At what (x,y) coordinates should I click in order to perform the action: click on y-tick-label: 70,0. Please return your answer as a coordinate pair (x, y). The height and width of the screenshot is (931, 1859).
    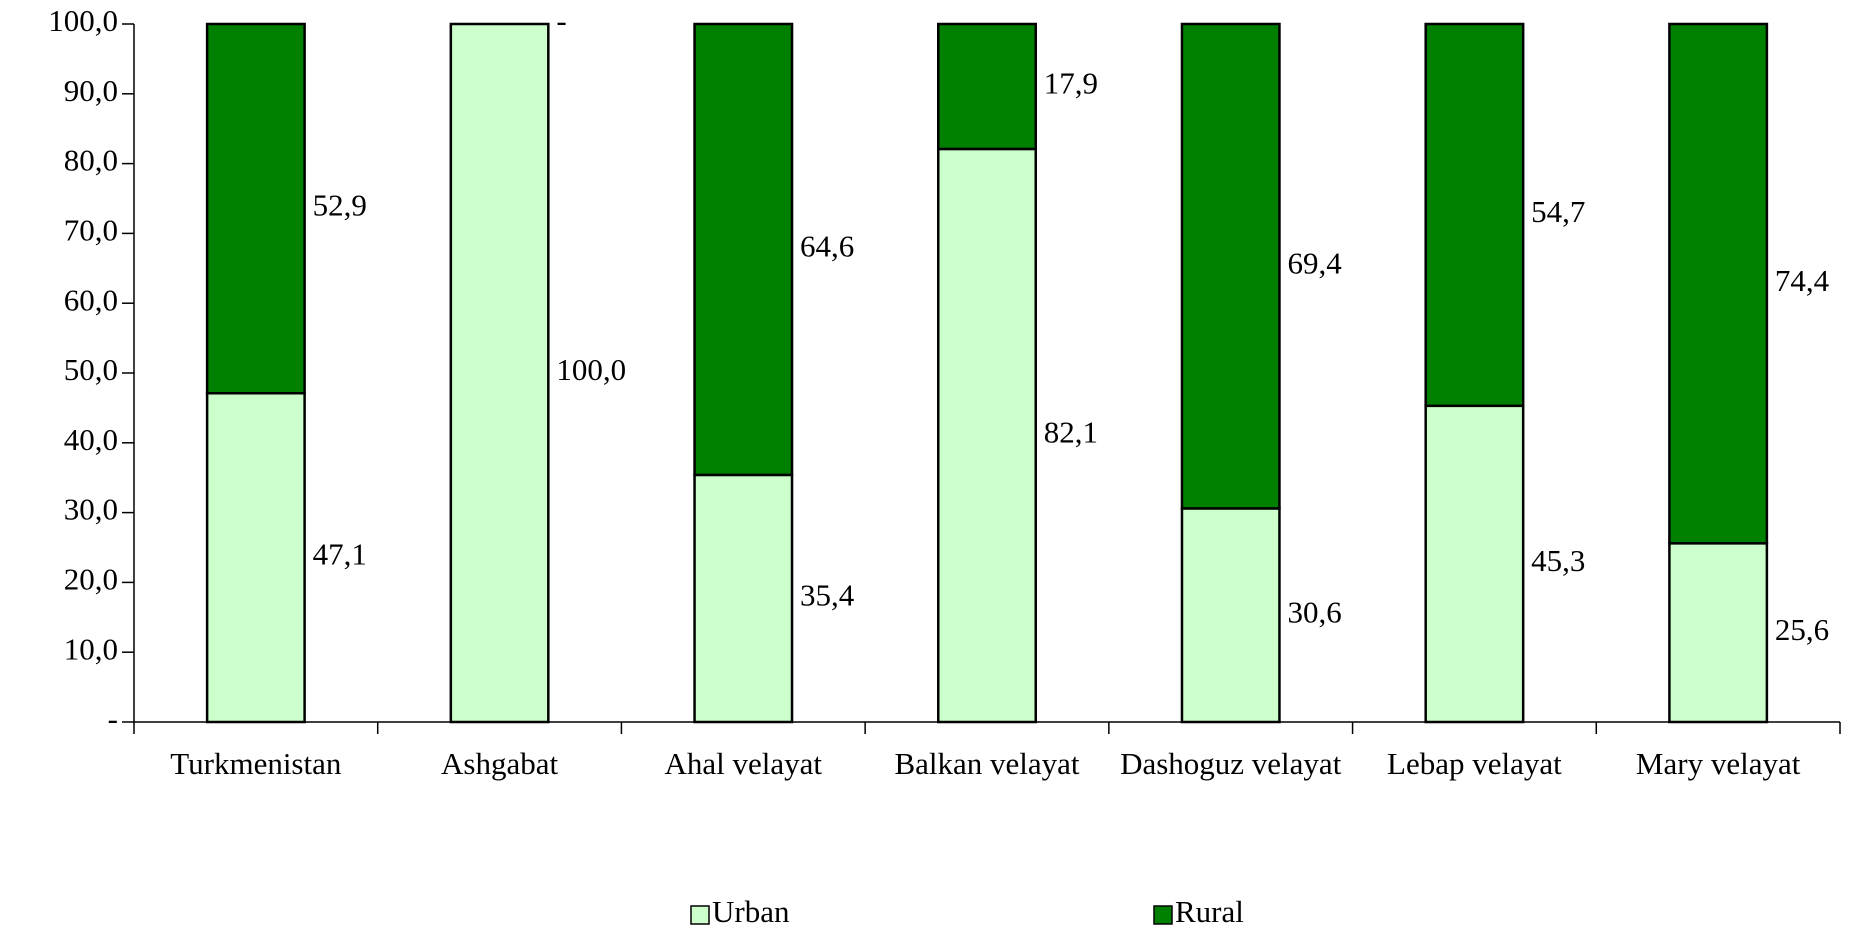
    Looking at the image, I should click on (91, 230).